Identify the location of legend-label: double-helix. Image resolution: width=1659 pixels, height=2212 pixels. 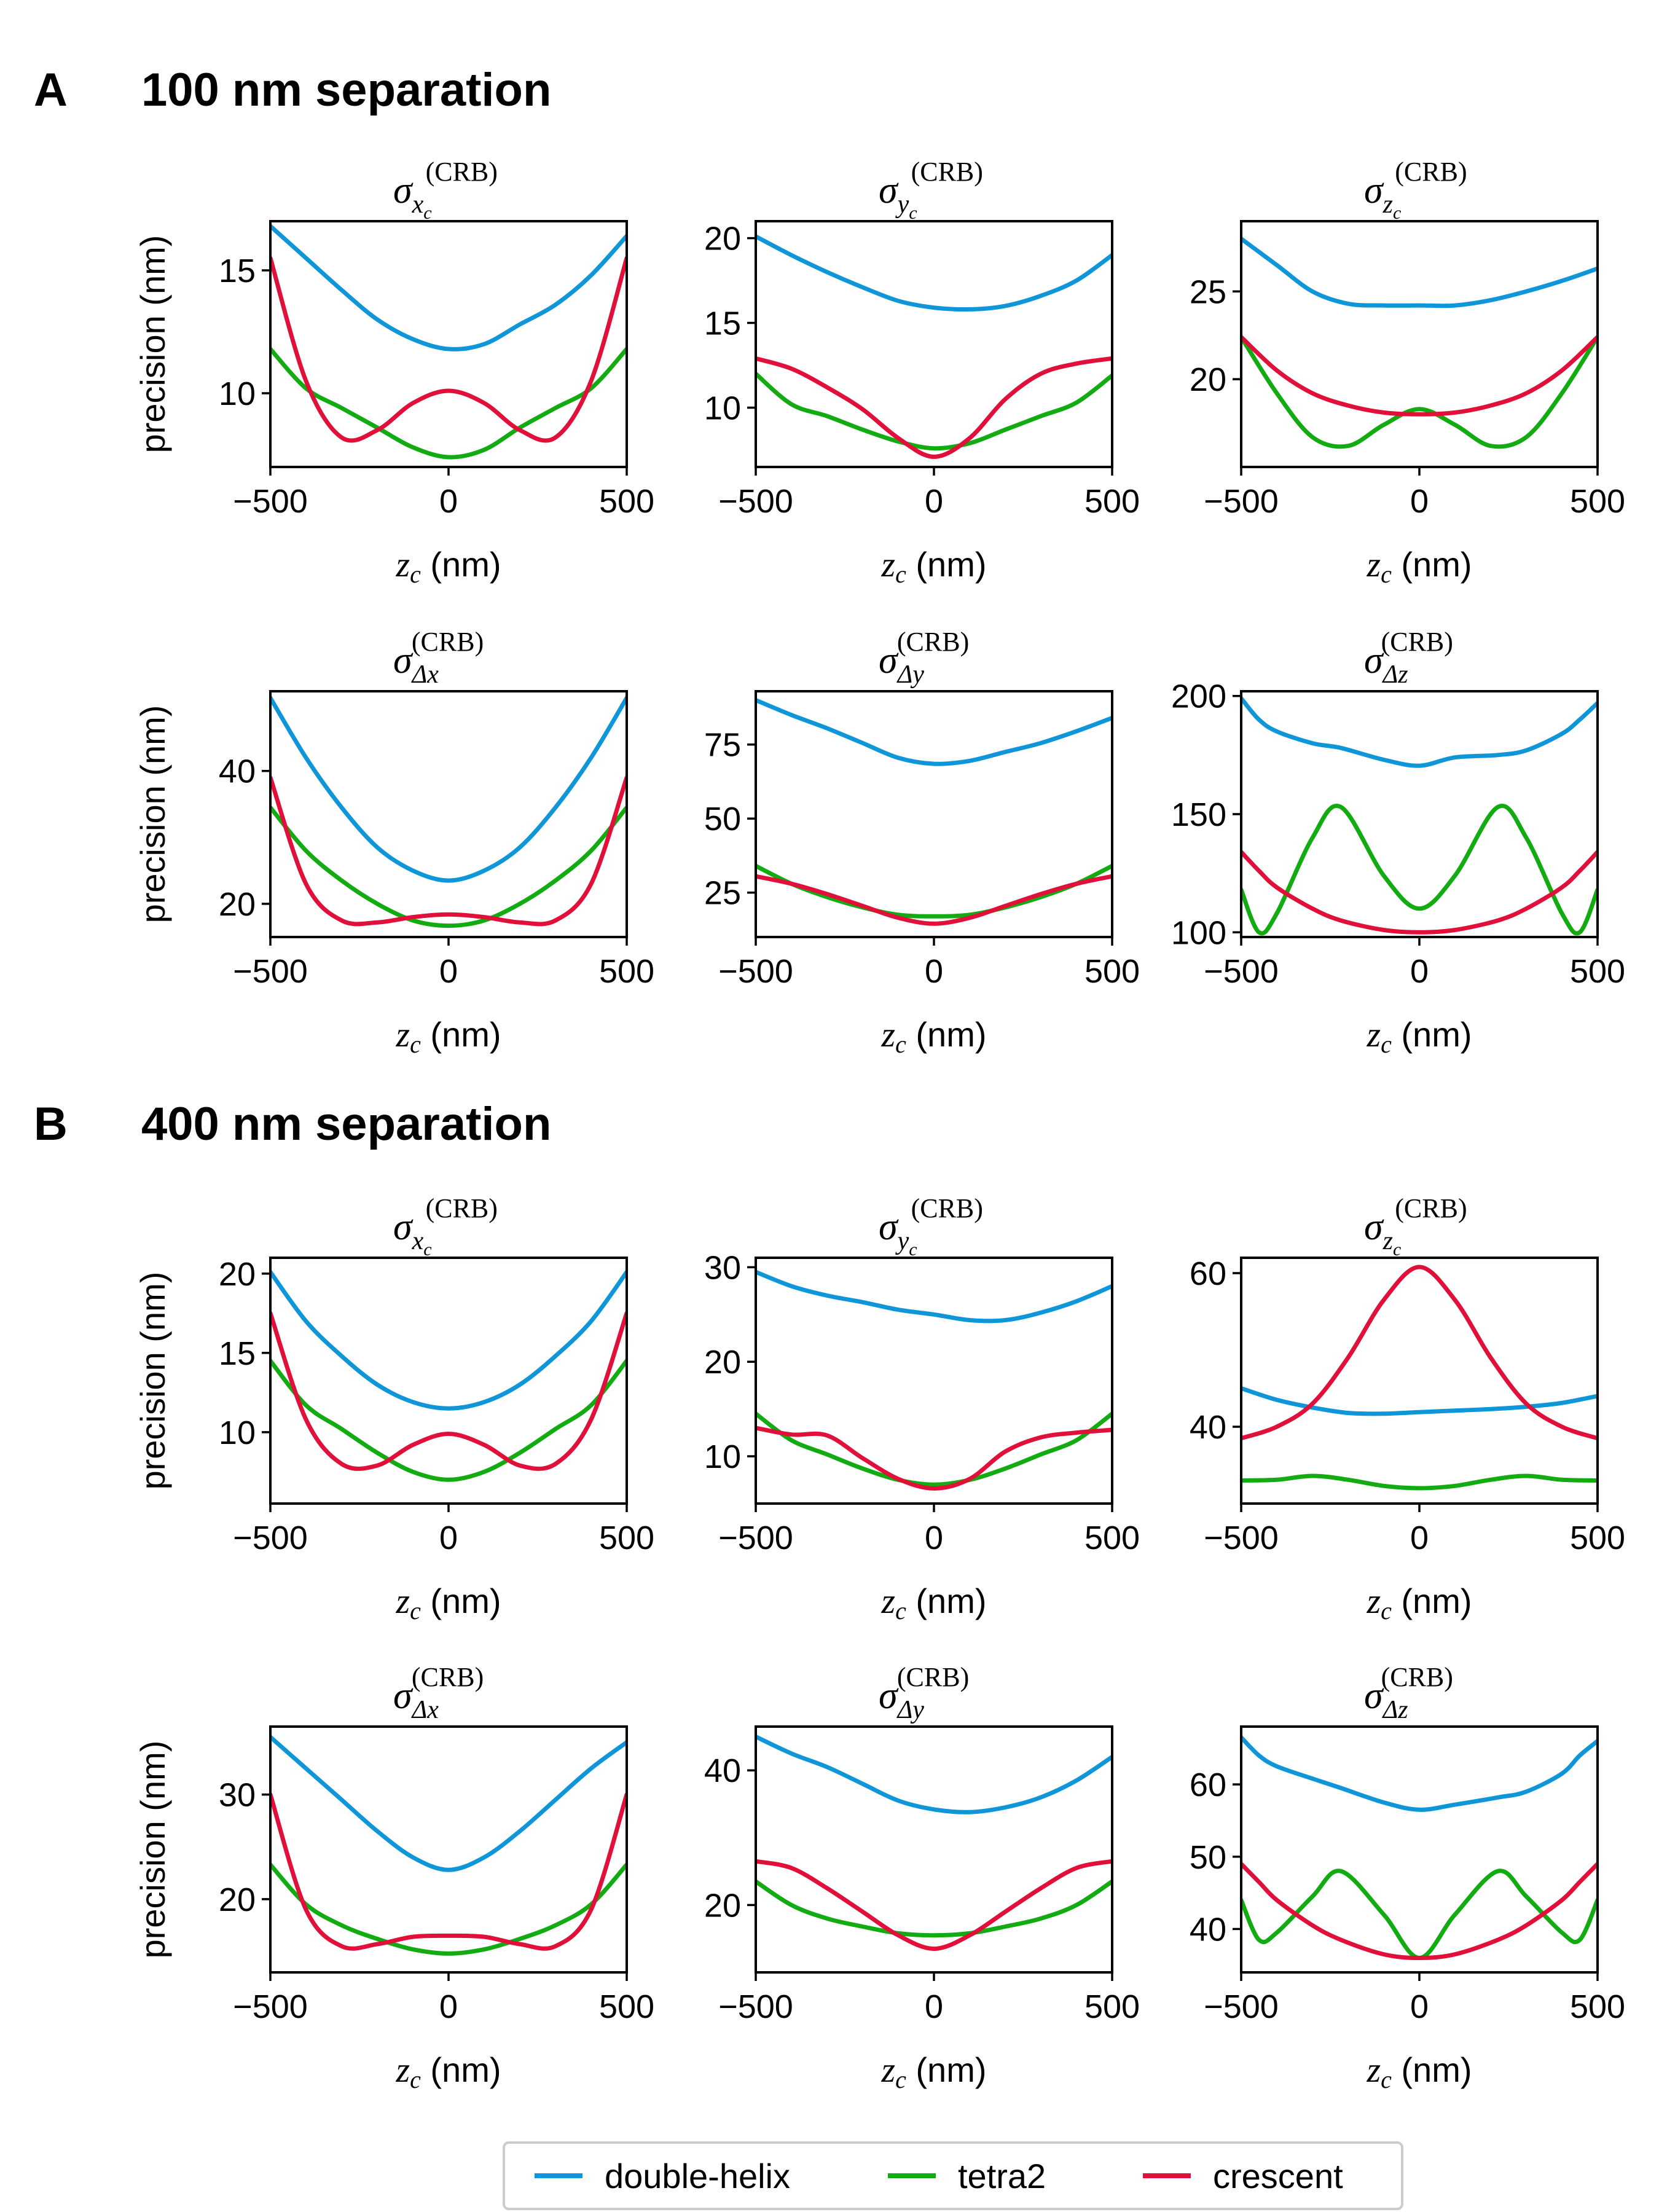
(697, 2176).